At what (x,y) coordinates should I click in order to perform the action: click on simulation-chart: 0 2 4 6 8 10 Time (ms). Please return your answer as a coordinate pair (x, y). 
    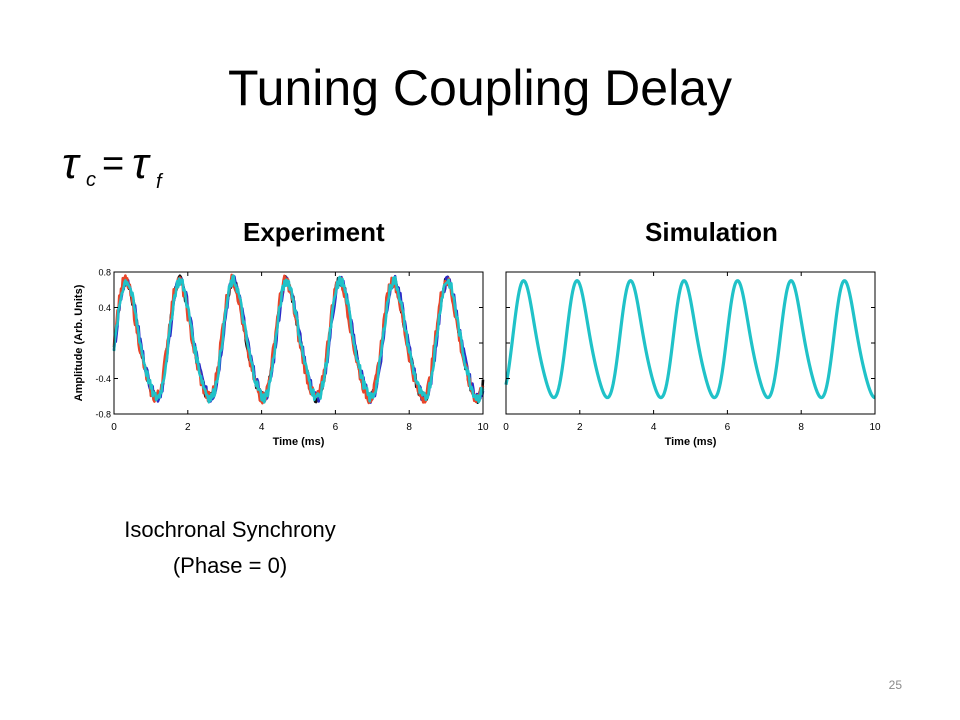
    Looking at the image, I should click on (692, 359).